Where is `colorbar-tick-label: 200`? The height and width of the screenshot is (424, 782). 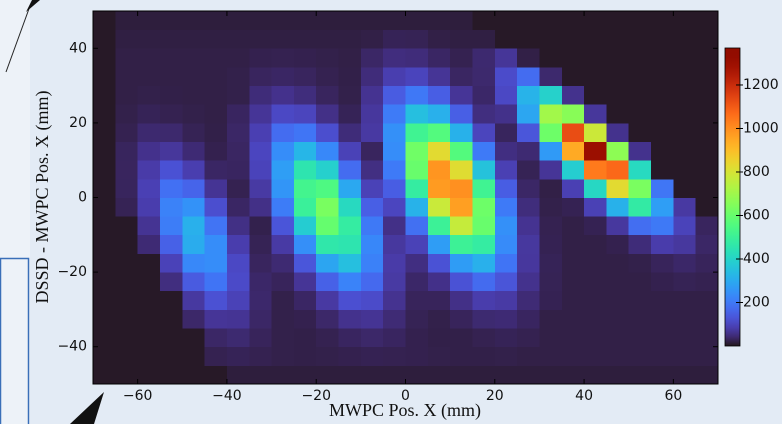 colorbar-tick-label: 200 is located at coordinates (756, 302).